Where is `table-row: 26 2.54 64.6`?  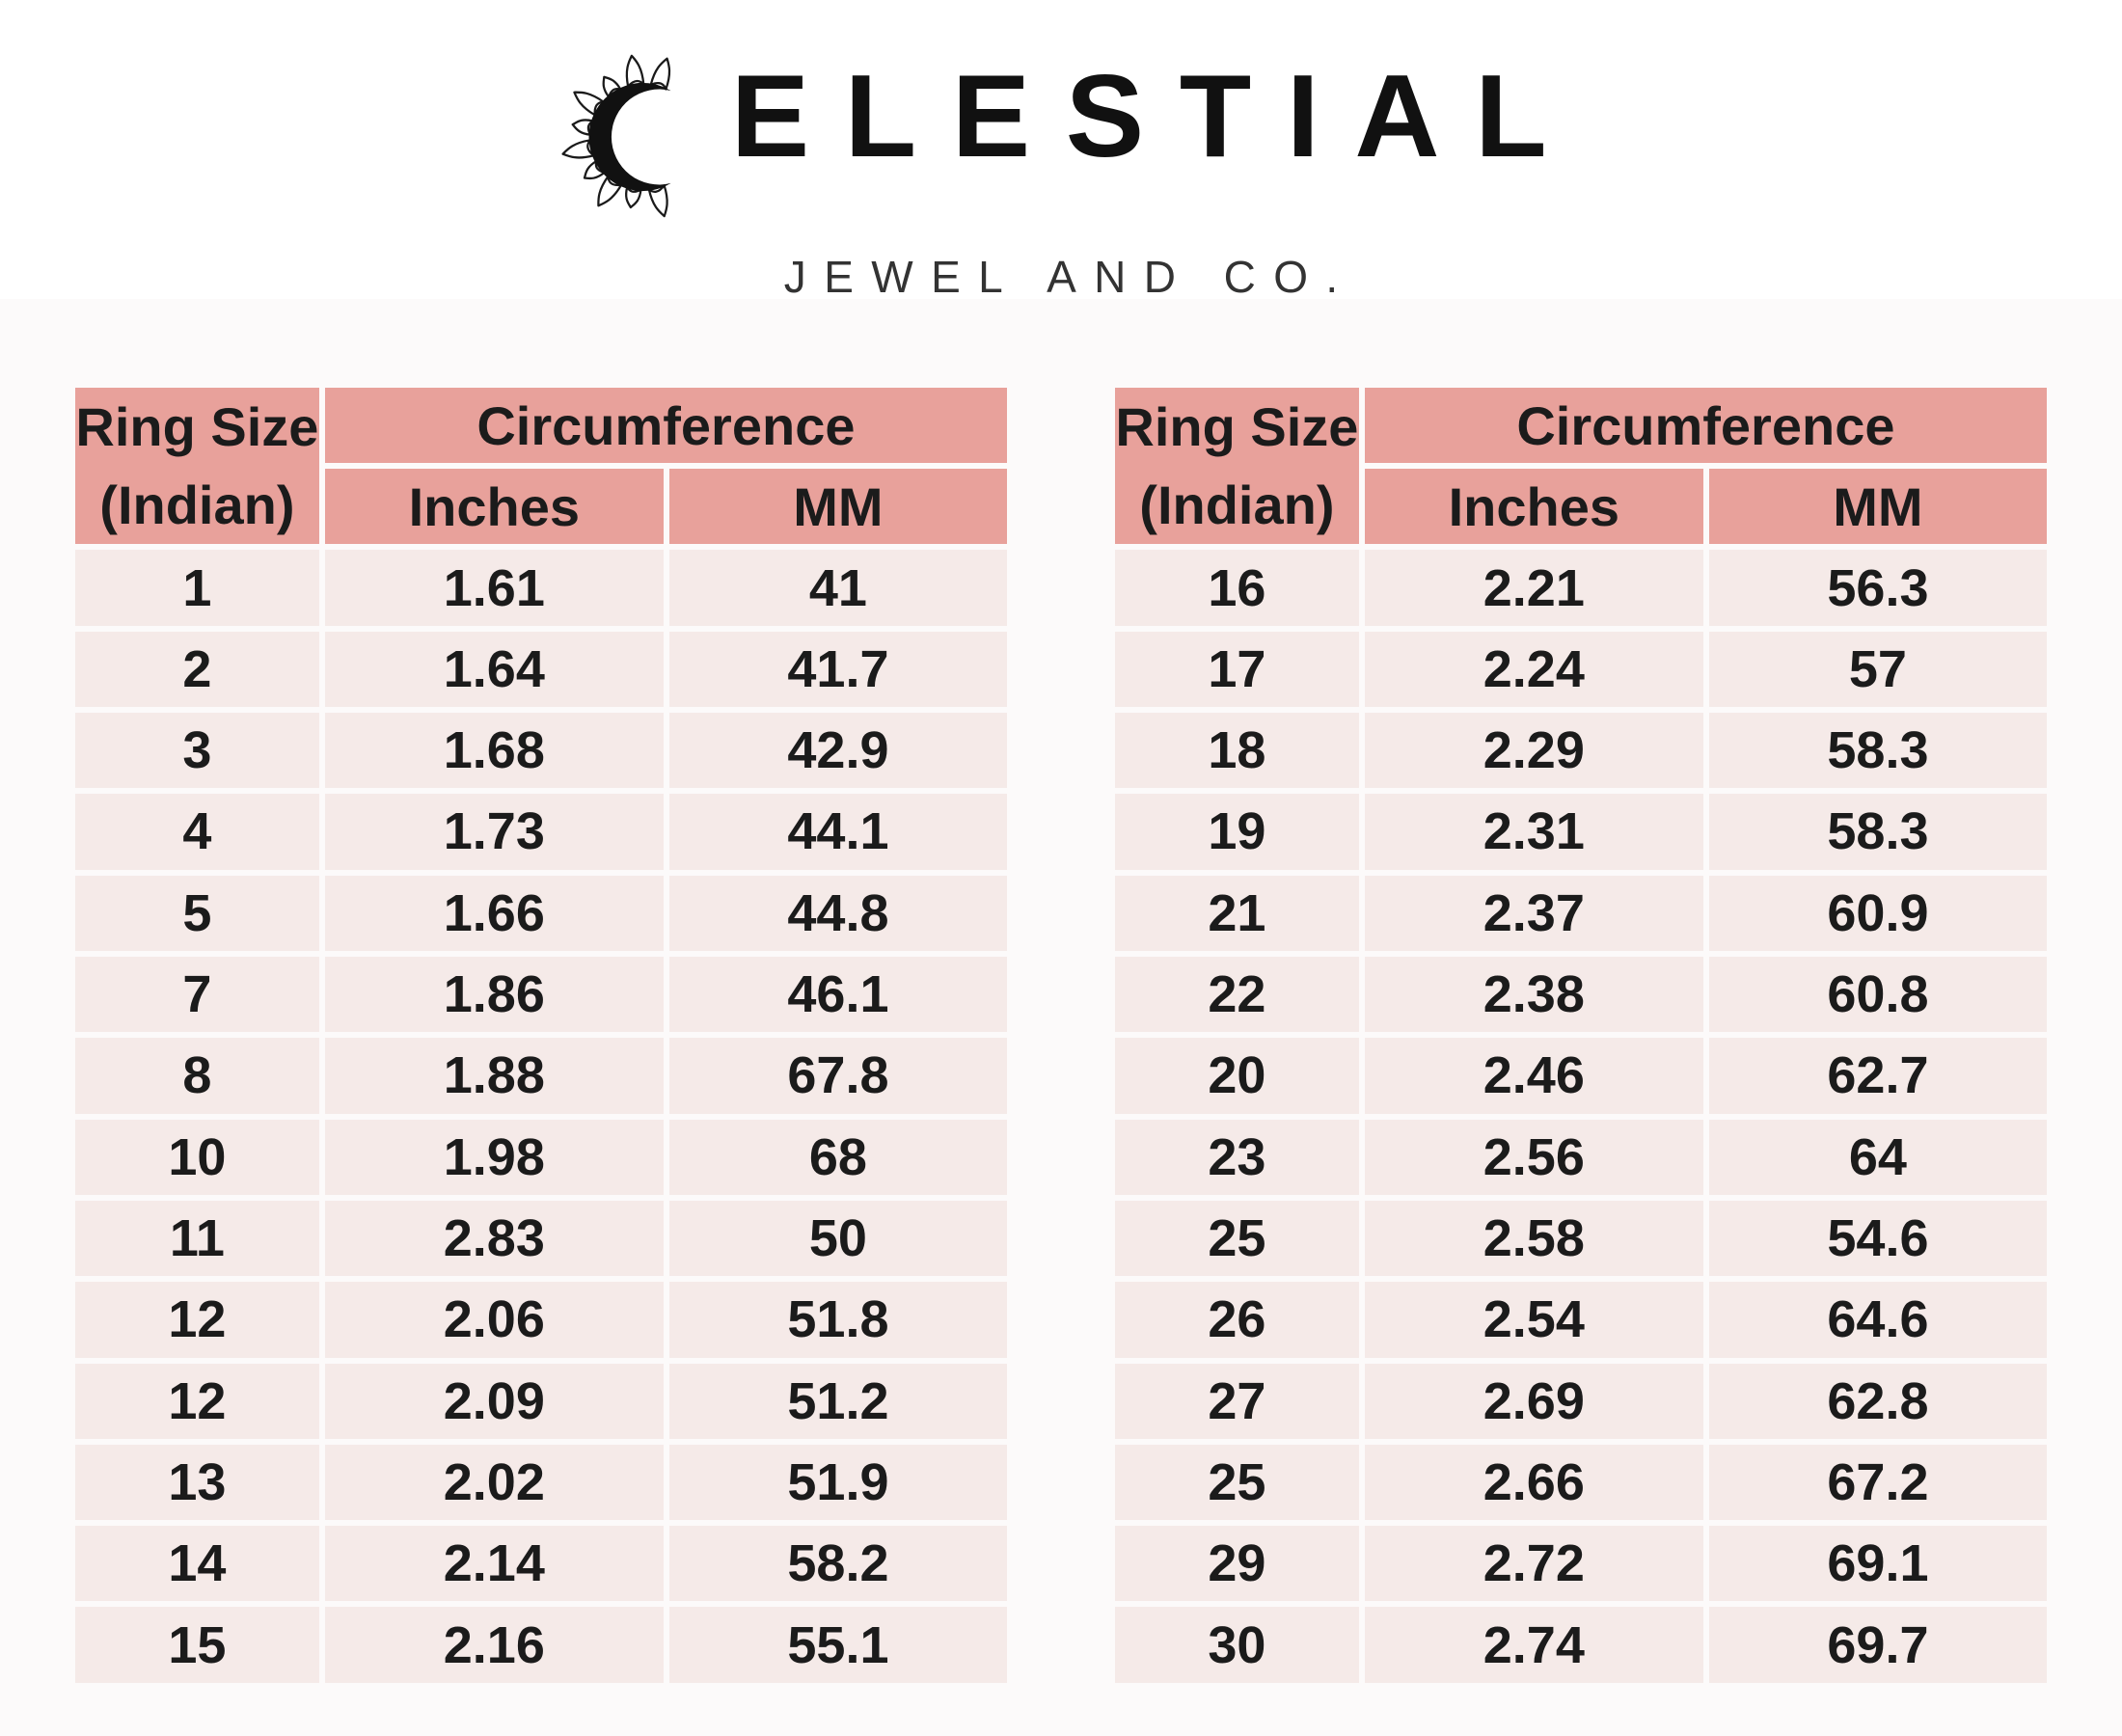 table-row: 26 2.54 64.6 is located at coordinates (1581, 1320).